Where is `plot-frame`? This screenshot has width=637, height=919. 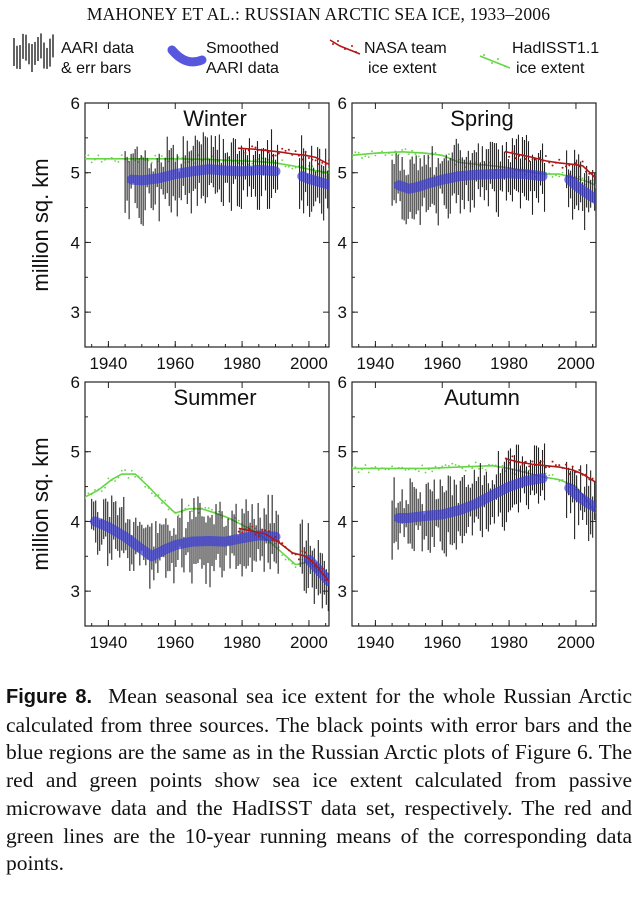
plot-frame is located at coordinates (474, 225).